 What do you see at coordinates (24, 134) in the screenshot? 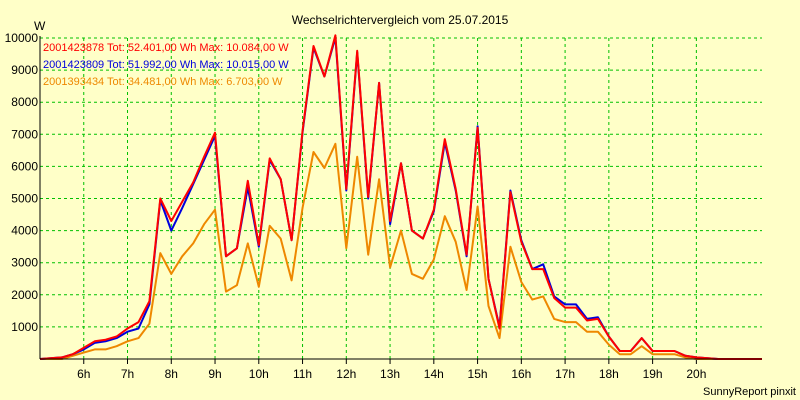
I see `y-tick-label: 7000` at bounding box center [24, 134].